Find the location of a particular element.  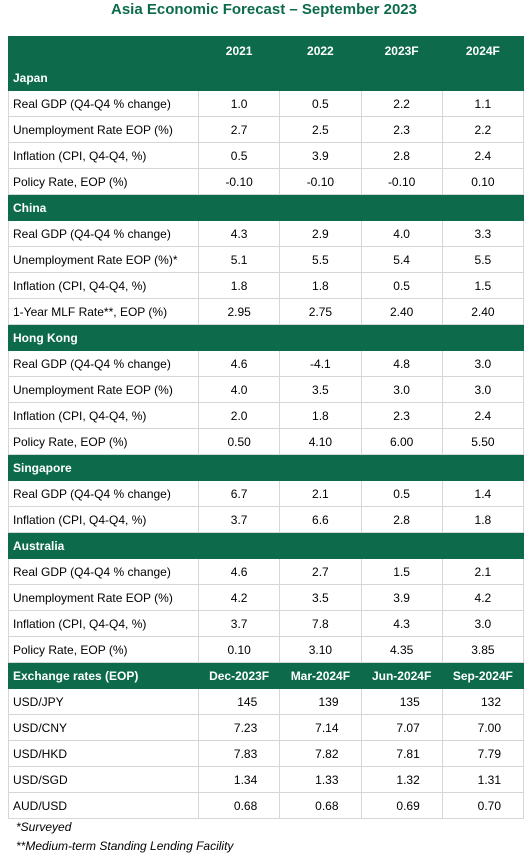

cell-value: 7.23 is located at coordinates (239, 727).